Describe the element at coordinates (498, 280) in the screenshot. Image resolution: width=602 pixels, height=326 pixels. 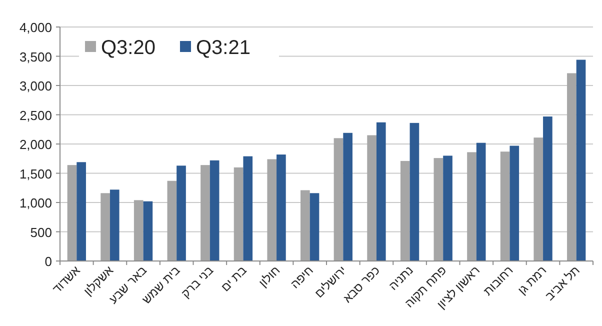
I see `x-tick-label: רחובות` at that location.